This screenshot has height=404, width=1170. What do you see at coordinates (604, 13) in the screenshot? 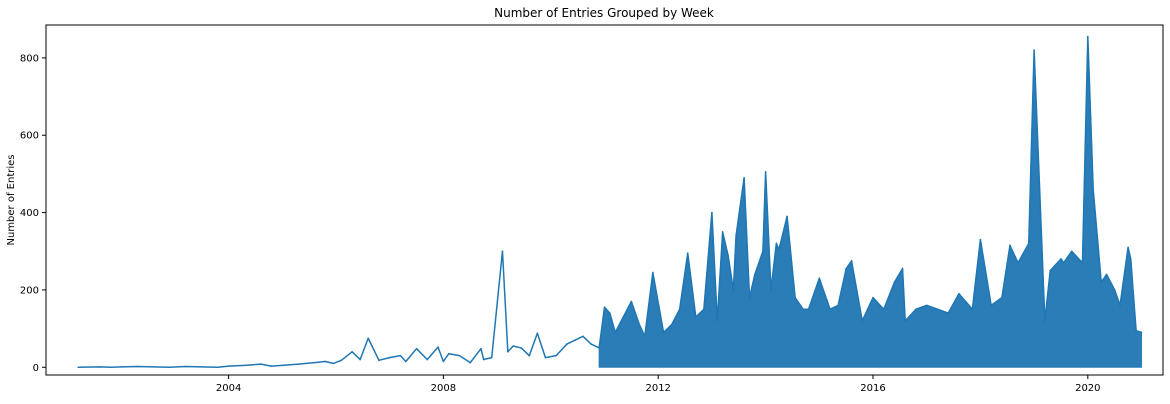
I see `chart-title: Number of Entries Grouped by Week` at bounding box center [604, 13].